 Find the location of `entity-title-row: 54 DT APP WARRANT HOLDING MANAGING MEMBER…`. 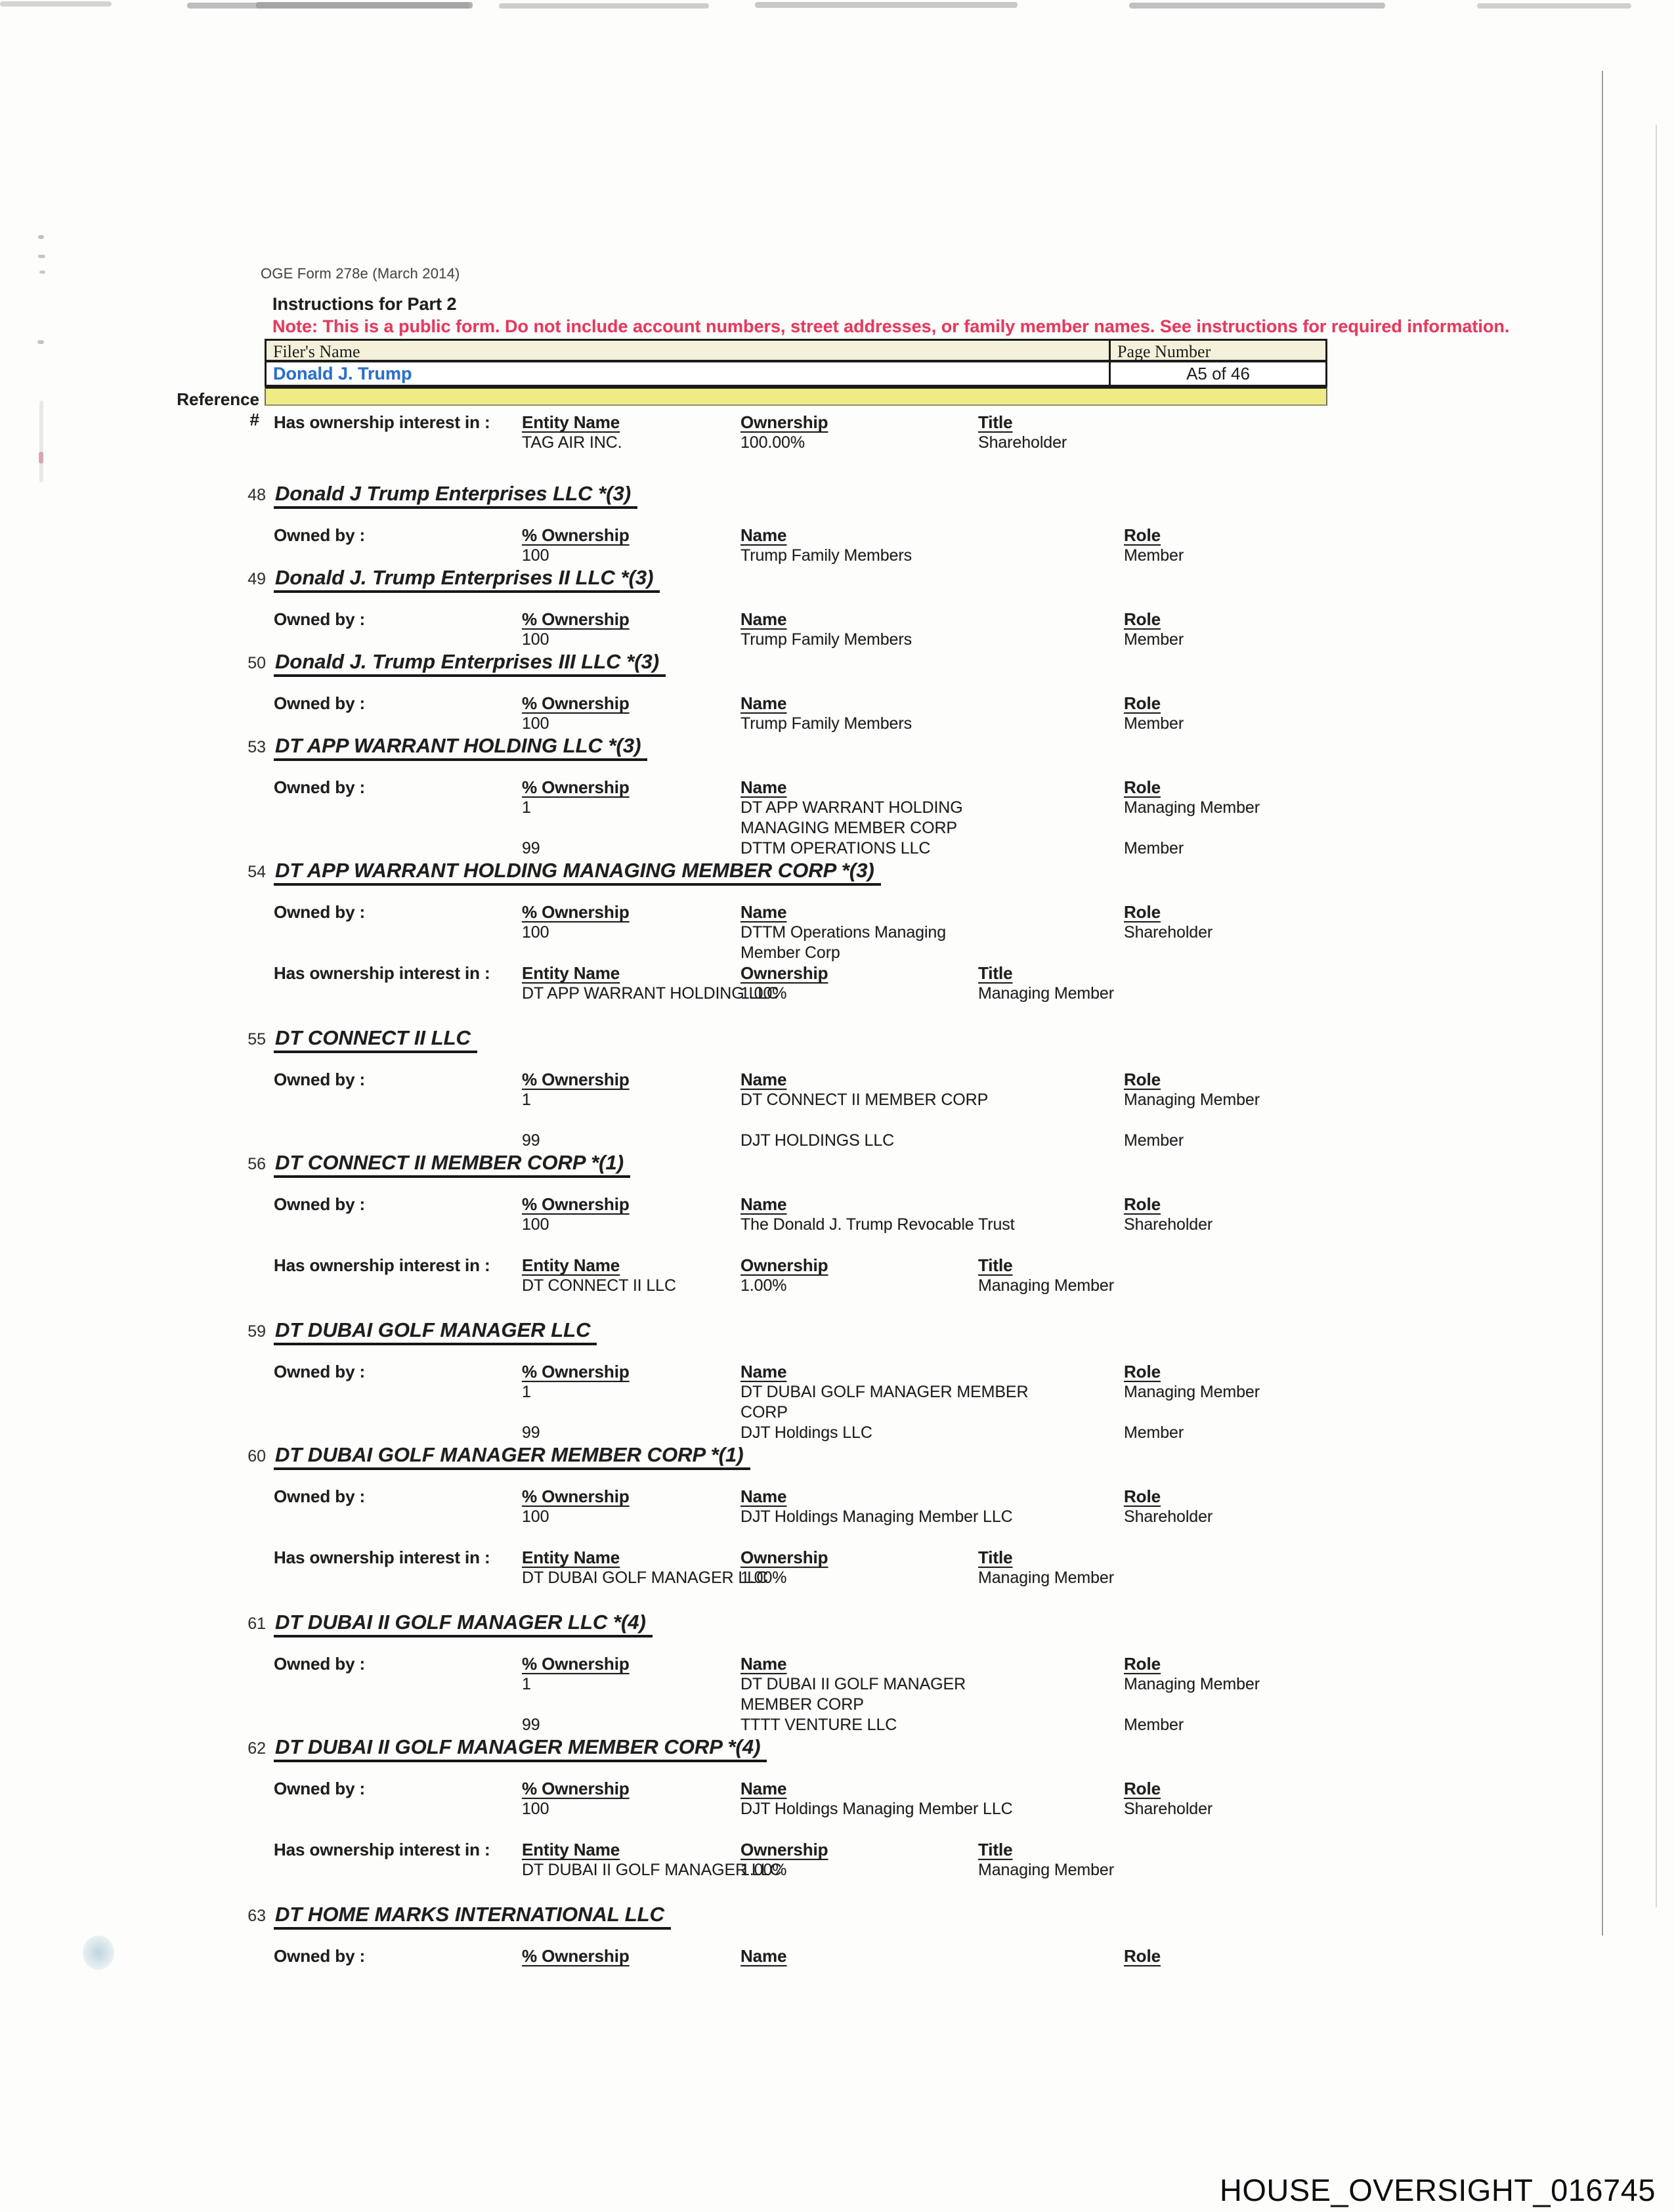

entity-title-row: 54 DT APP WARRANT HOLDING MANAGING MEMBER… is located at coordinates (957, 873).